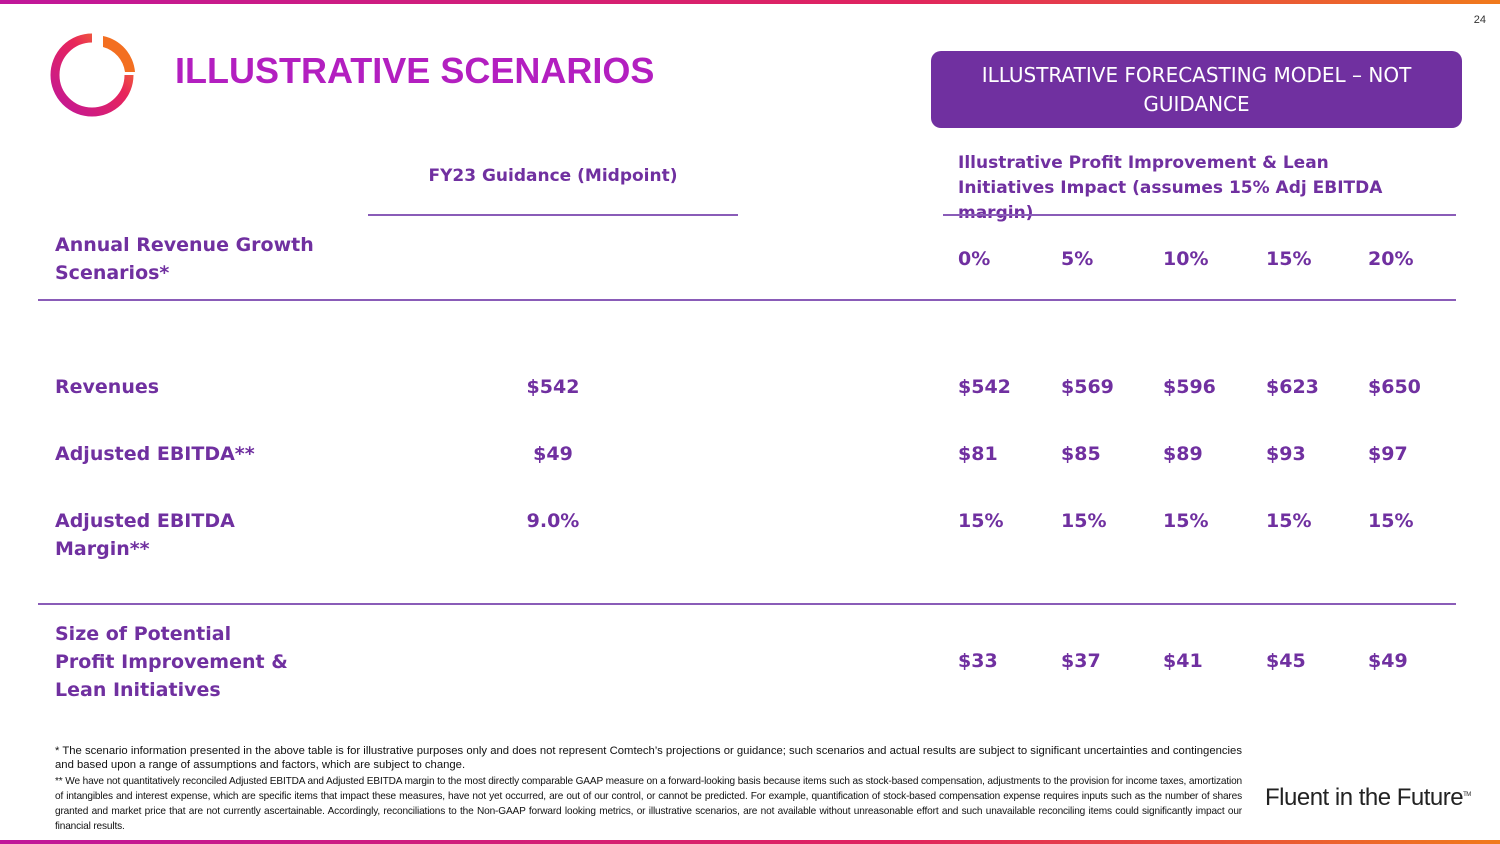 The image size is (1500, 844). I want to click on scenario-value: $49, so click(1388, 661).